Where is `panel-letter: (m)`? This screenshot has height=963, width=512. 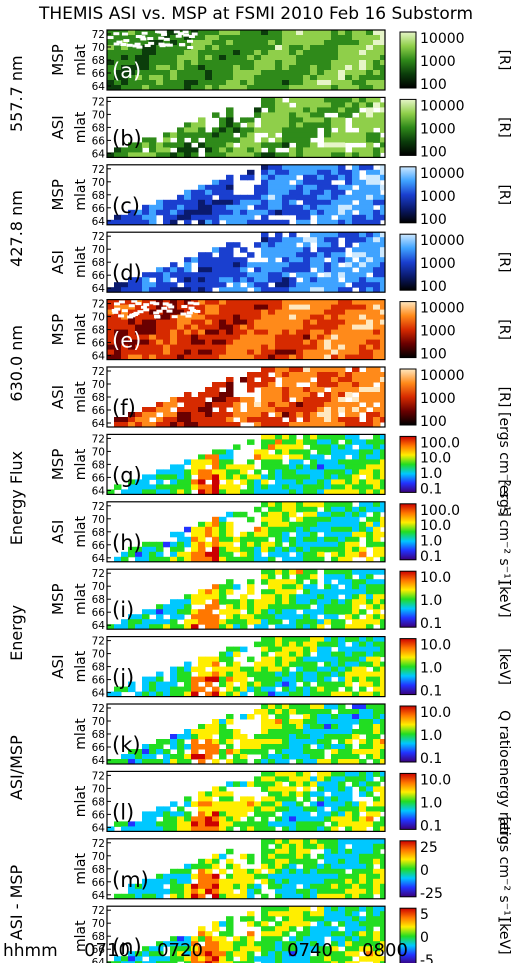 panel-letter: (m) is located at coordinates (130, 880).